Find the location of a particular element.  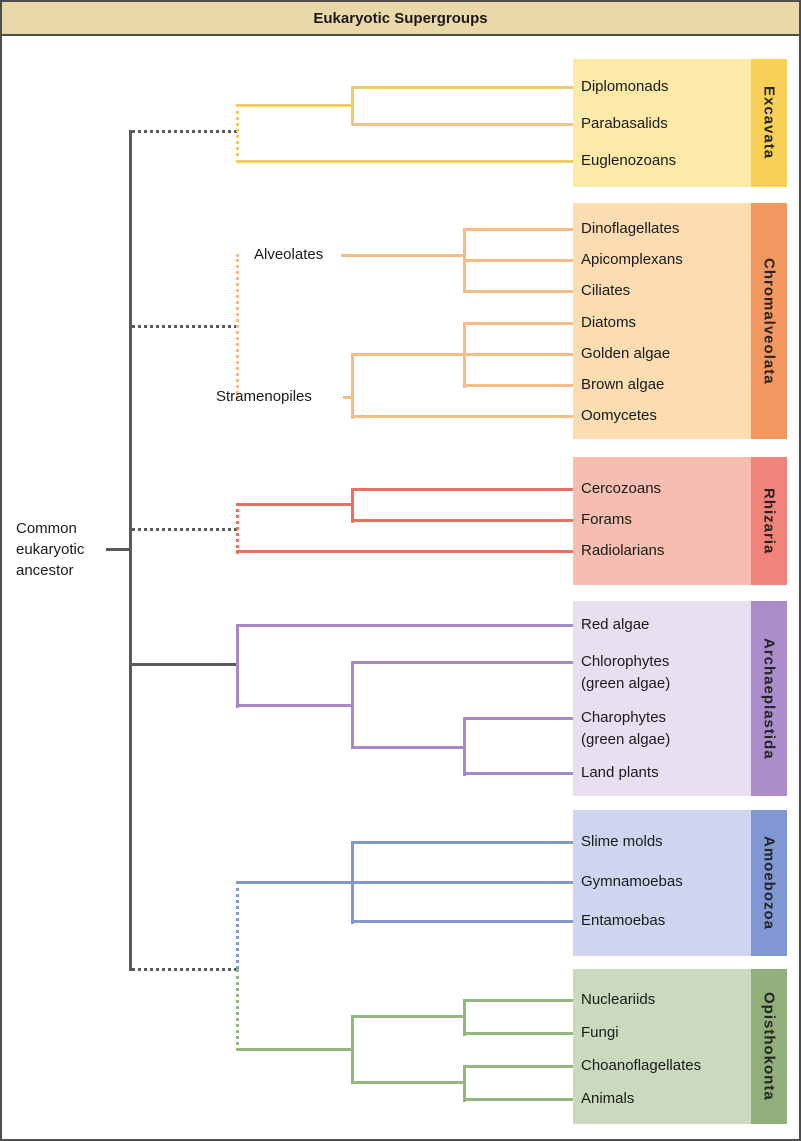

taxon-entamoebas: Entamoebas is located at coordinates (623, 920).